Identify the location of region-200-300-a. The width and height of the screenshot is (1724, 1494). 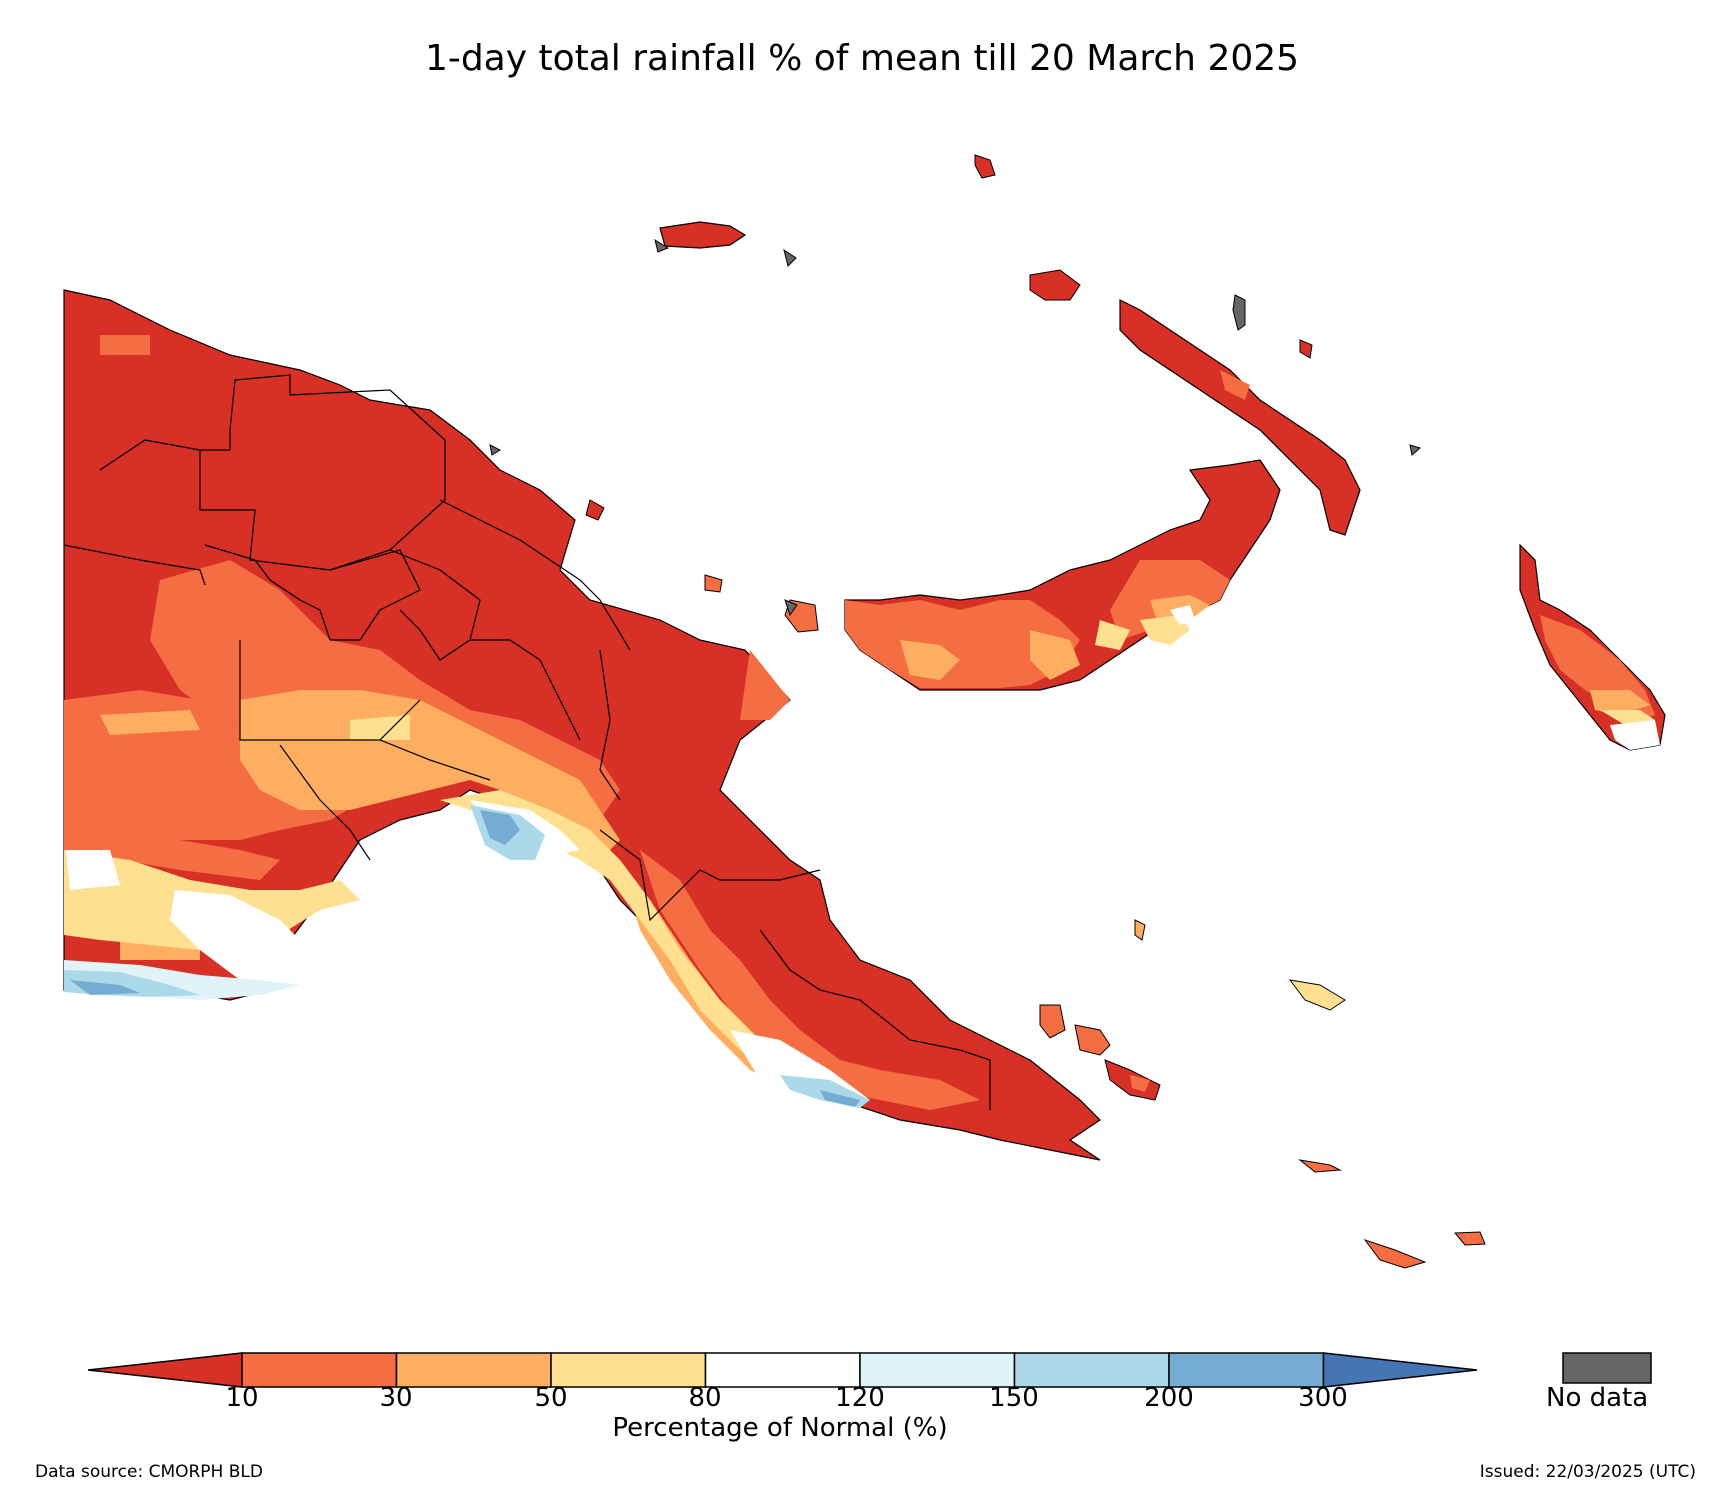
(105, 987).